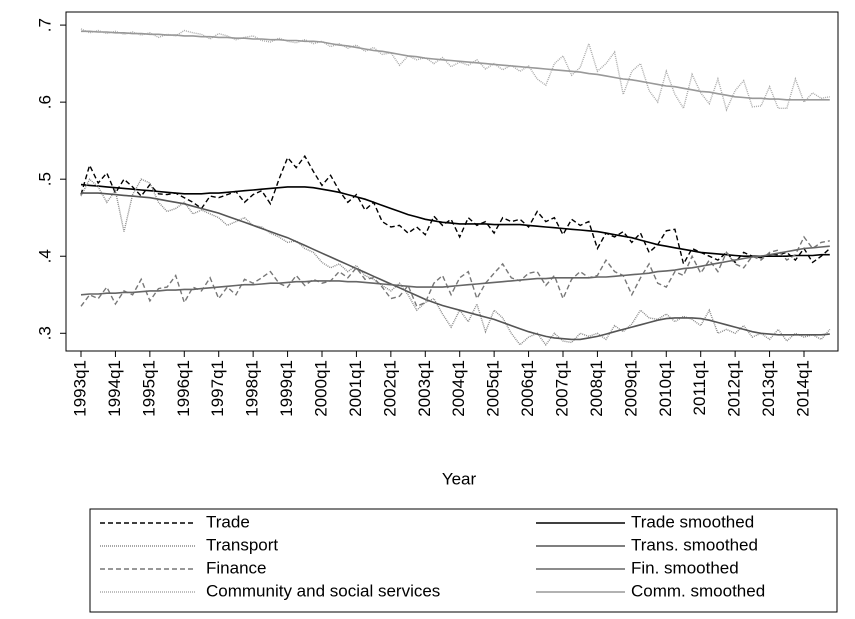 The image size is (855, 619). I want to click on legend-label: Trade, so click(228, 521).